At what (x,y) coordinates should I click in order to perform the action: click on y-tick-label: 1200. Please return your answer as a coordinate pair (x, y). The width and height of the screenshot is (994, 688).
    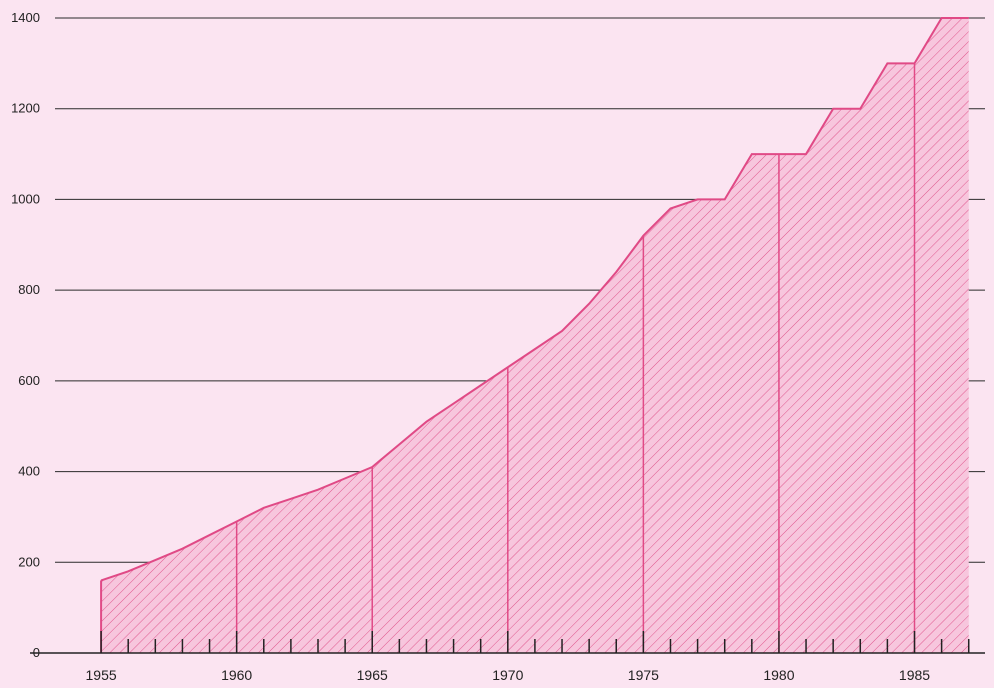
    Looking at the image, I should click on (25, 108).